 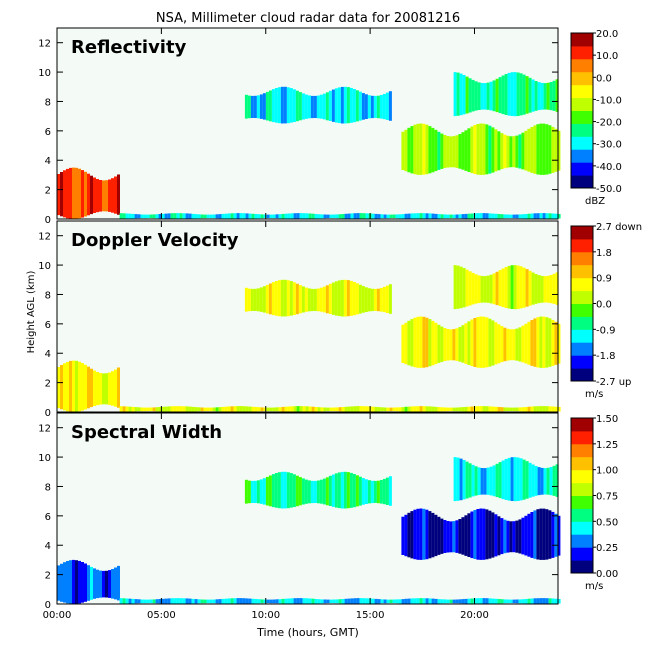 I want to click on colorbar-label: 2.7 down, so click(x=619, y=227).